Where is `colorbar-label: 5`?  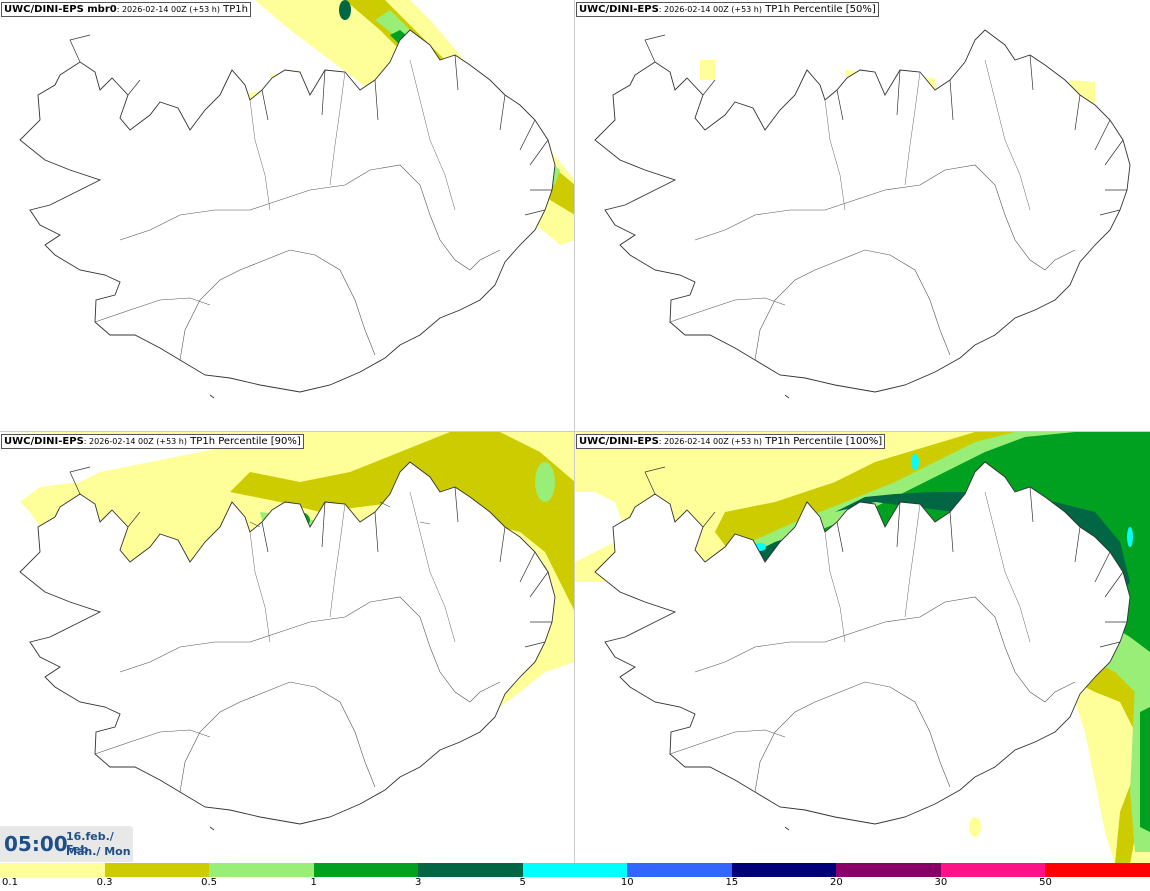 colorbar-label: 5 is located at coordinates (522, 882).